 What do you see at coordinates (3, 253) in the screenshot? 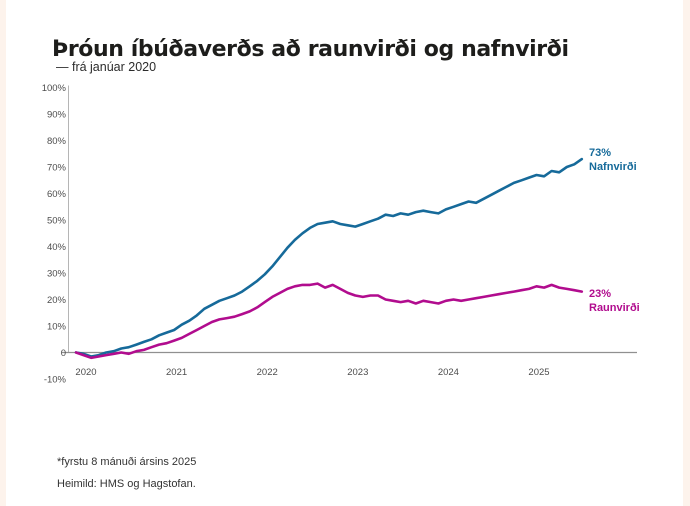
I see `page-left-edge` at bounding box center [3, 253].